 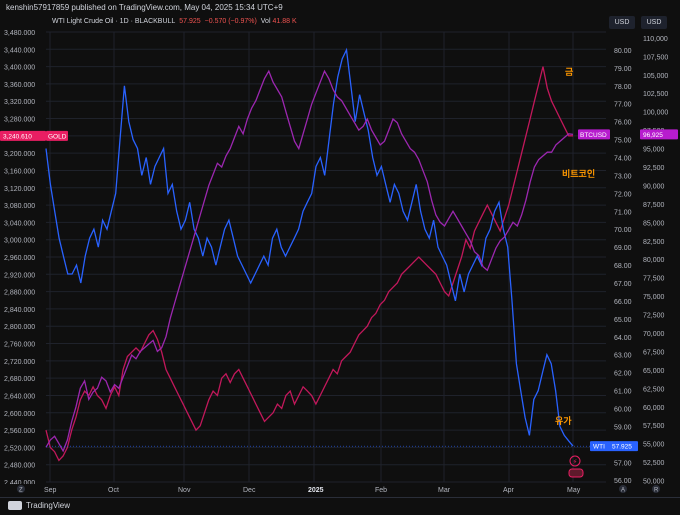 I want to click on lightning-icon, so click(x=575, y=461).